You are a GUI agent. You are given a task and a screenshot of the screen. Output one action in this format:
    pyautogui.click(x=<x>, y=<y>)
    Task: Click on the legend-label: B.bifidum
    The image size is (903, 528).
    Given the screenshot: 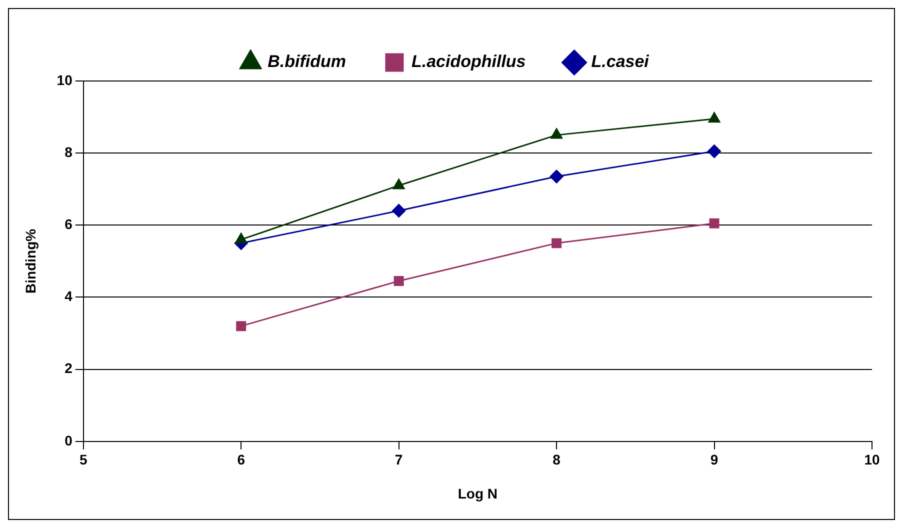 What is the action you would take?
    pyautogui.click(x=307, y=62)
    